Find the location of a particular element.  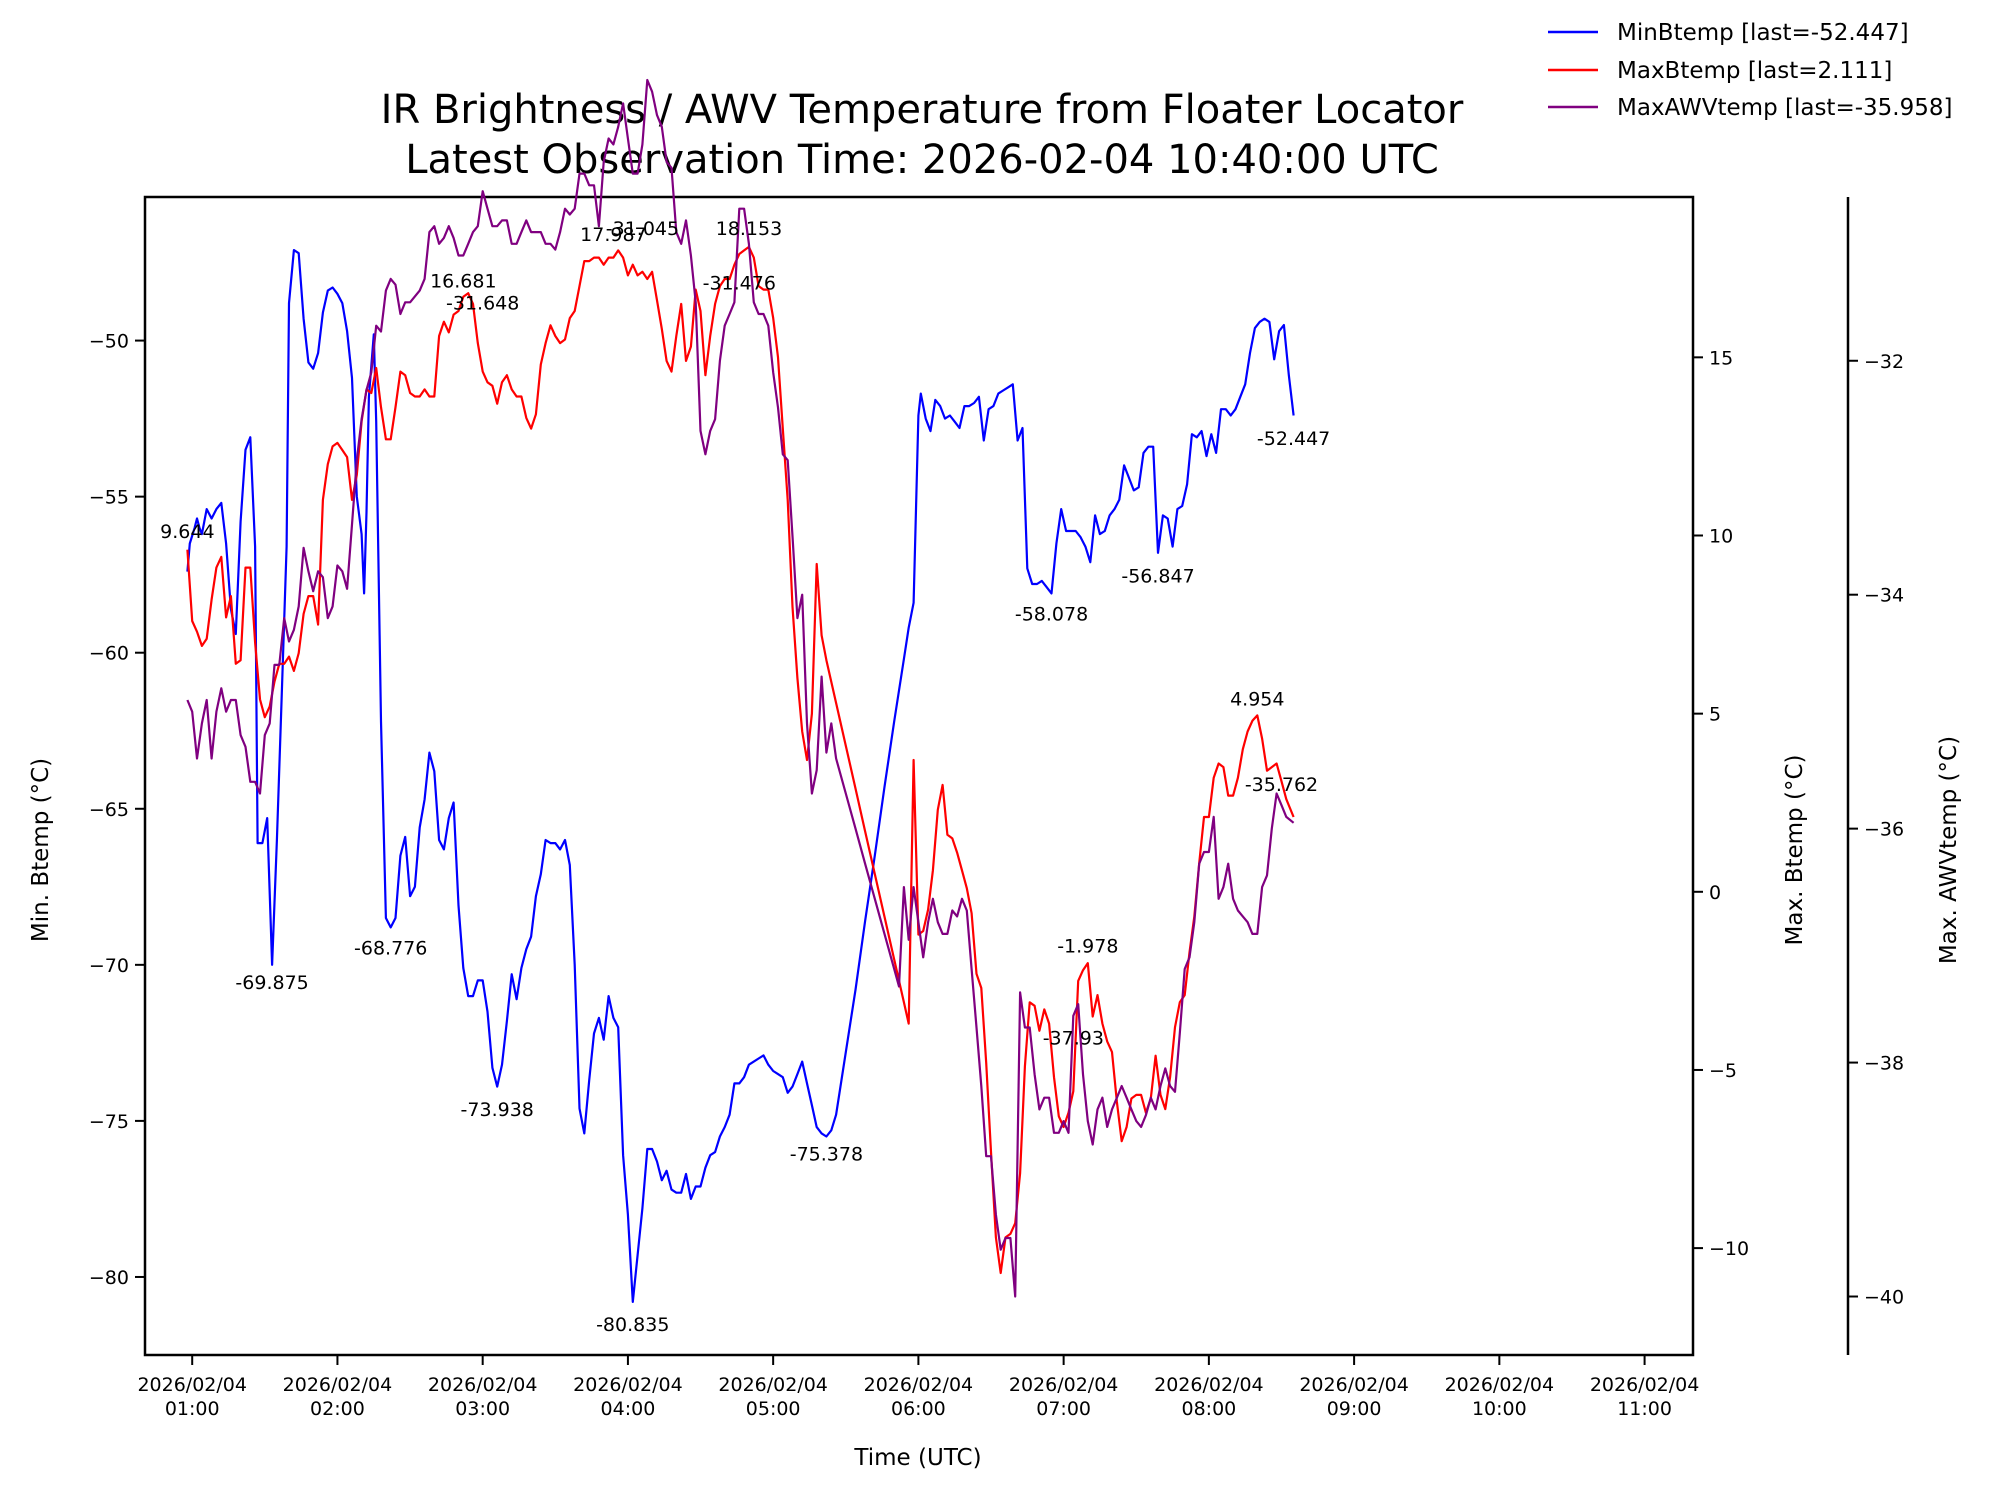

x-tick-label: 06:00 is located at coordinates (918, 1409).